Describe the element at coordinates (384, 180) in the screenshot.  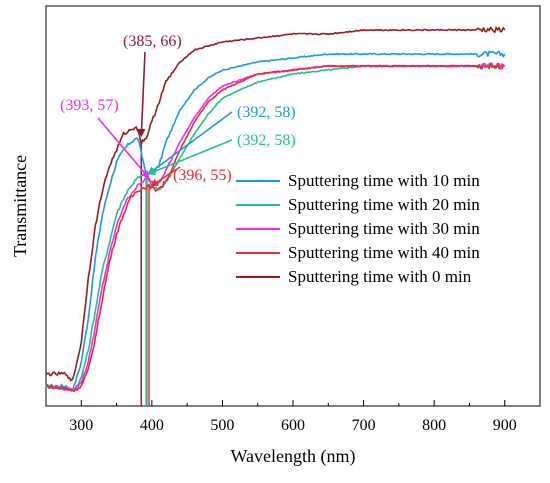
I see `legend-label: Sputtering time with 10 min` at that location.